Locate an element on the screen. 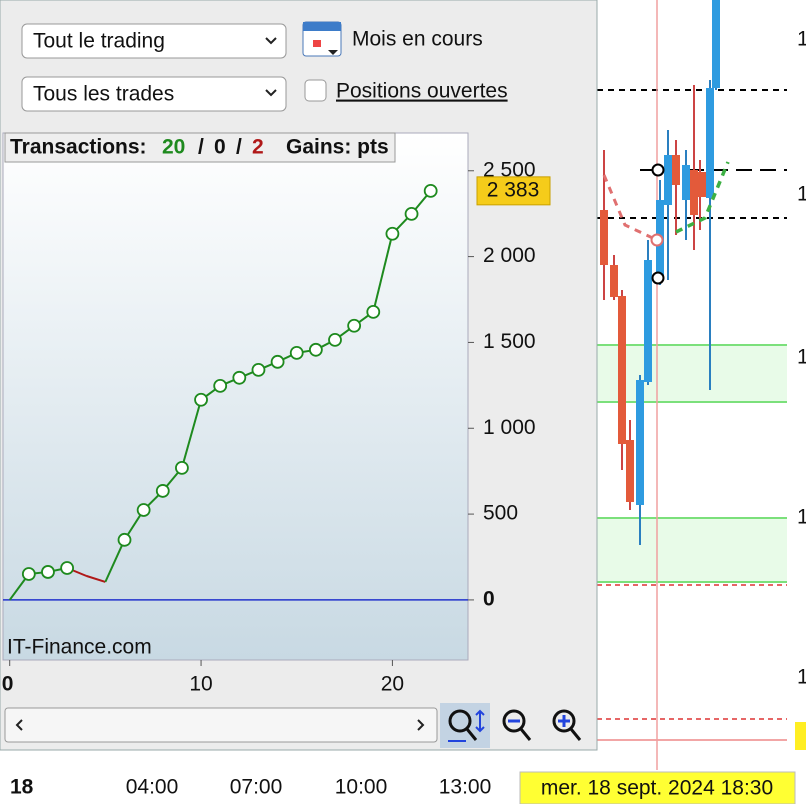 The width and height of the screenshot is (806, 804). y-tick-label: 1 000 is located at coordinates (509, 427).